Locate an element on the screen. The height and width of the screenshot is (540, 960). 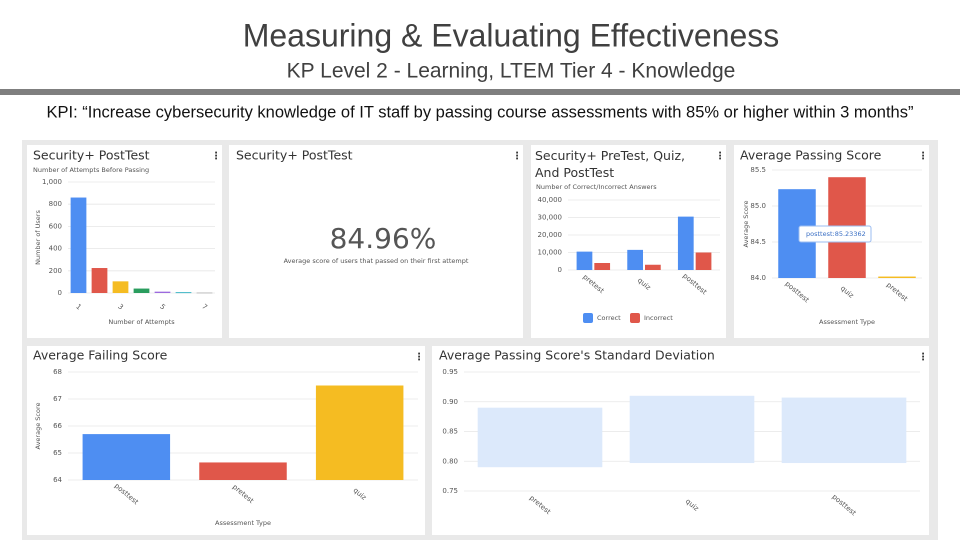
y-tick-label: 800 is located at coordinates (55, 204).